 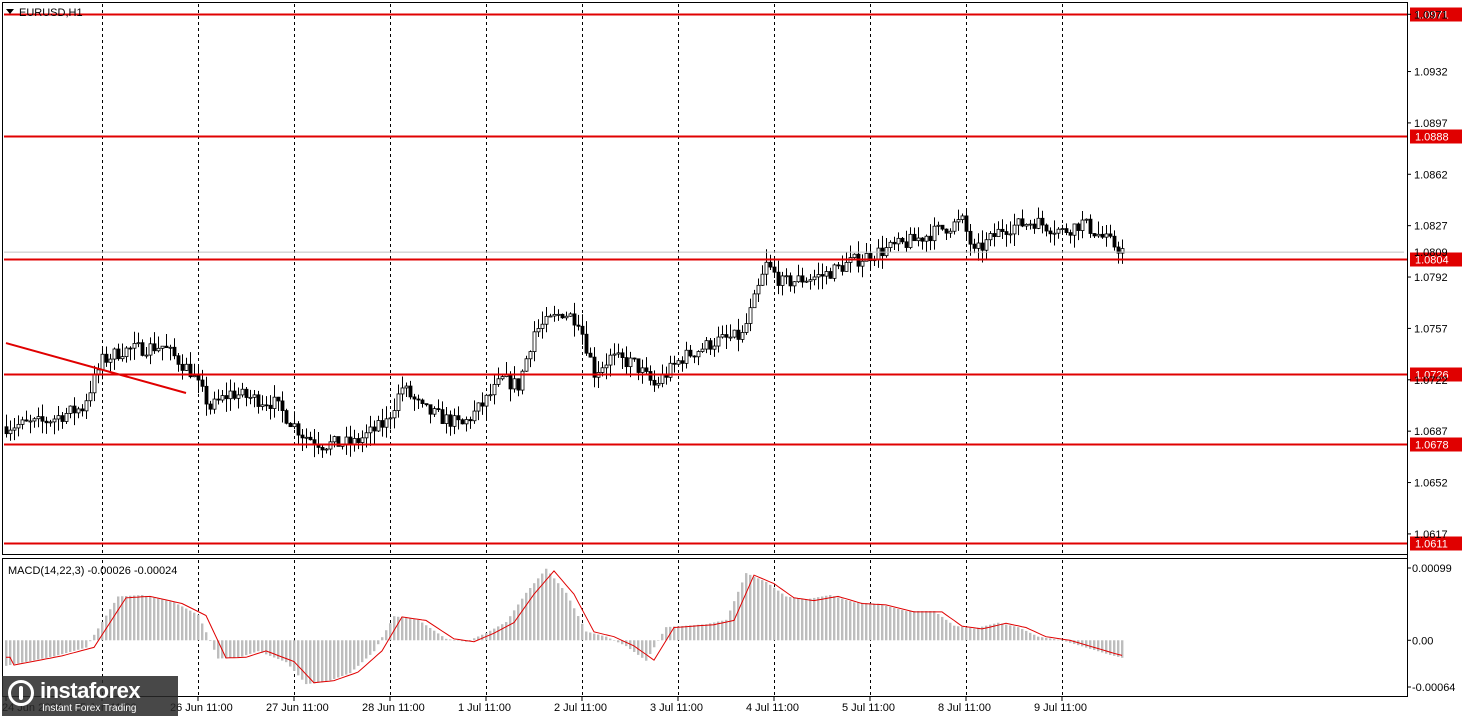 I want to click on price-tick-label: 1.0827, so click(x=1431, y=227).